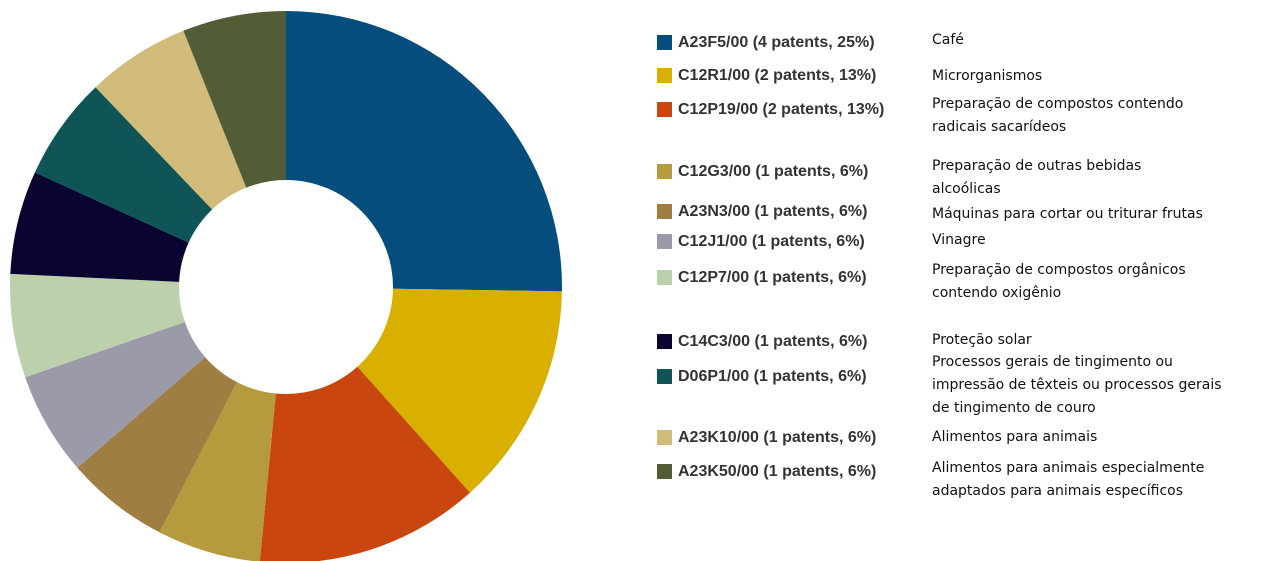 The width and height of the screenshot is (1261, 561). I want to click on legend-description: Máquinas para cortar ou triturar frutas, so click(1067, 214).